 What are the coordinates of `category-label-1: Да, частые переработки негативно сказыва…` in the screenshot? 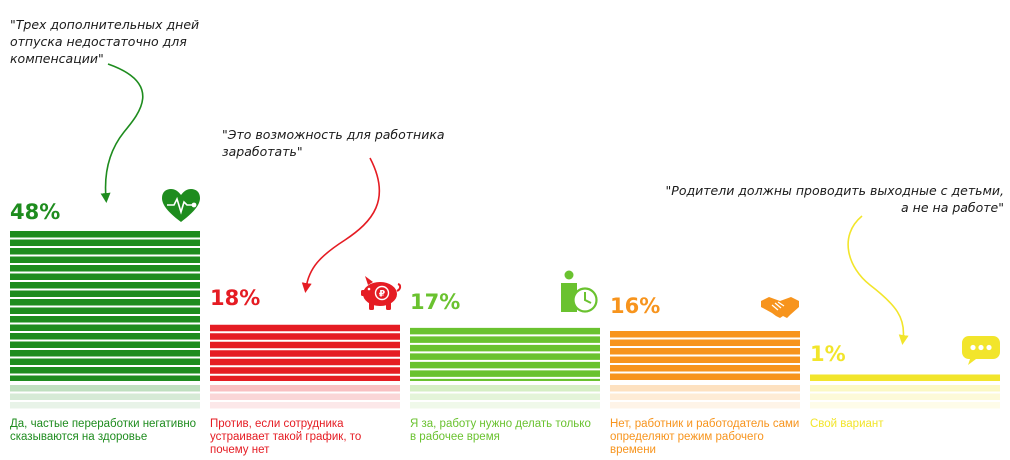 It's located at (103, 430).